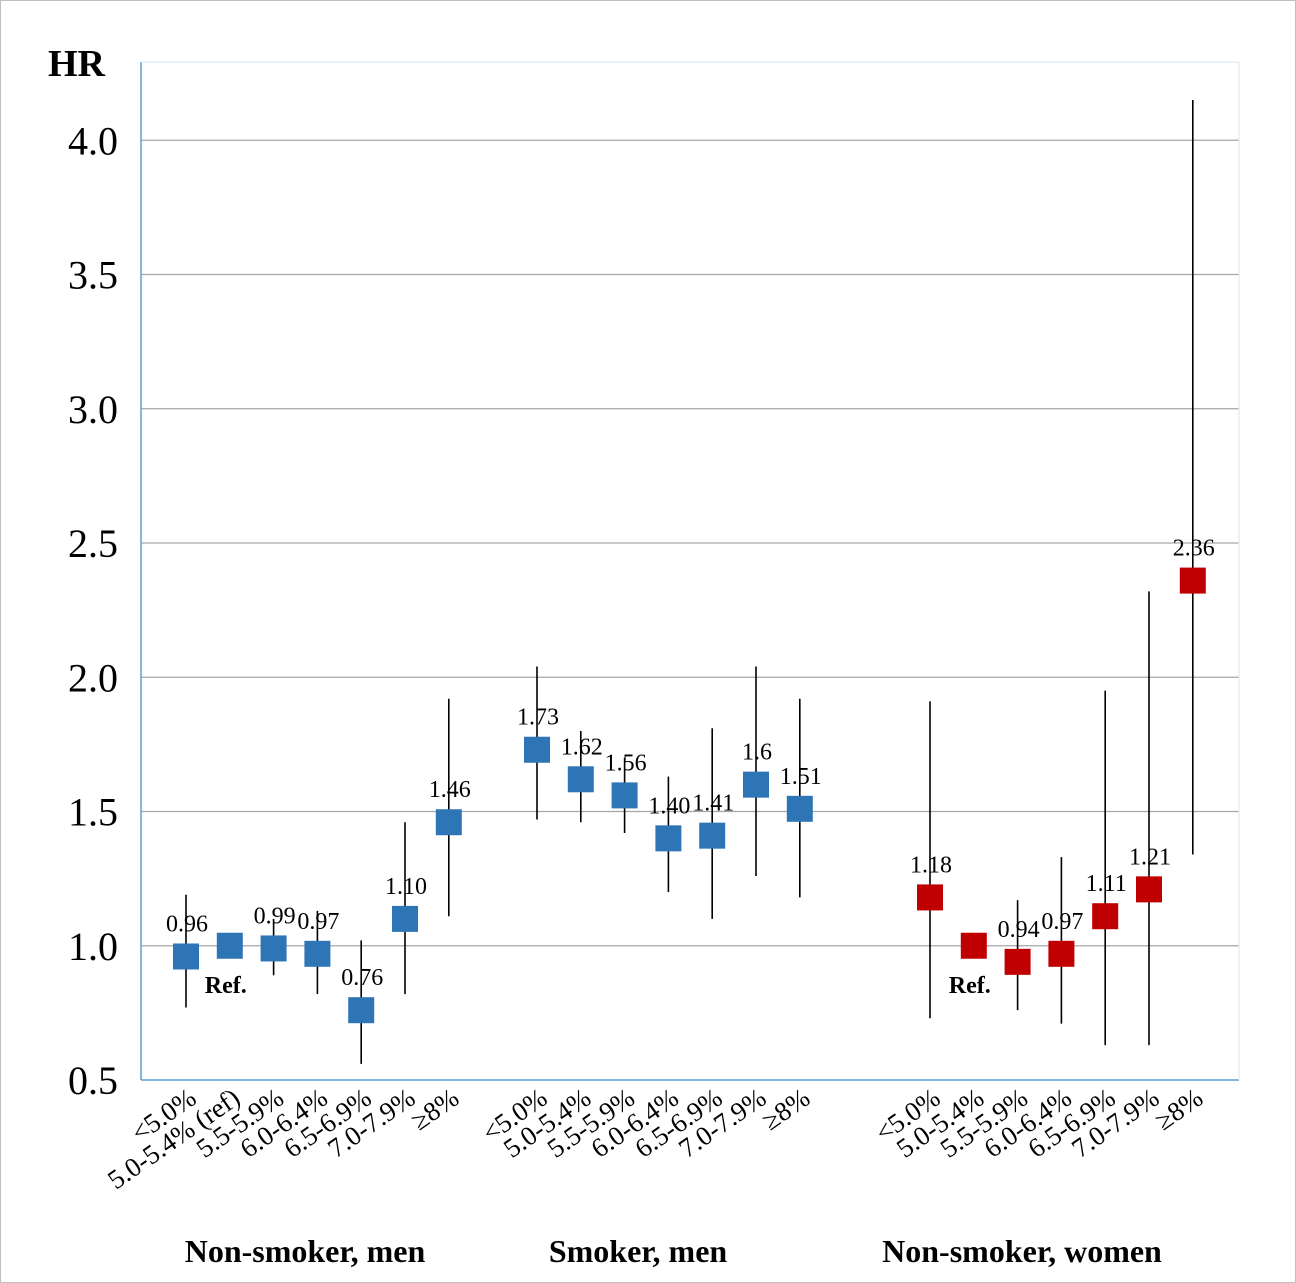 This screenshot has height=1283, width=1296. I want to click on y-tick-label: 0.5, so click(93, 1080).